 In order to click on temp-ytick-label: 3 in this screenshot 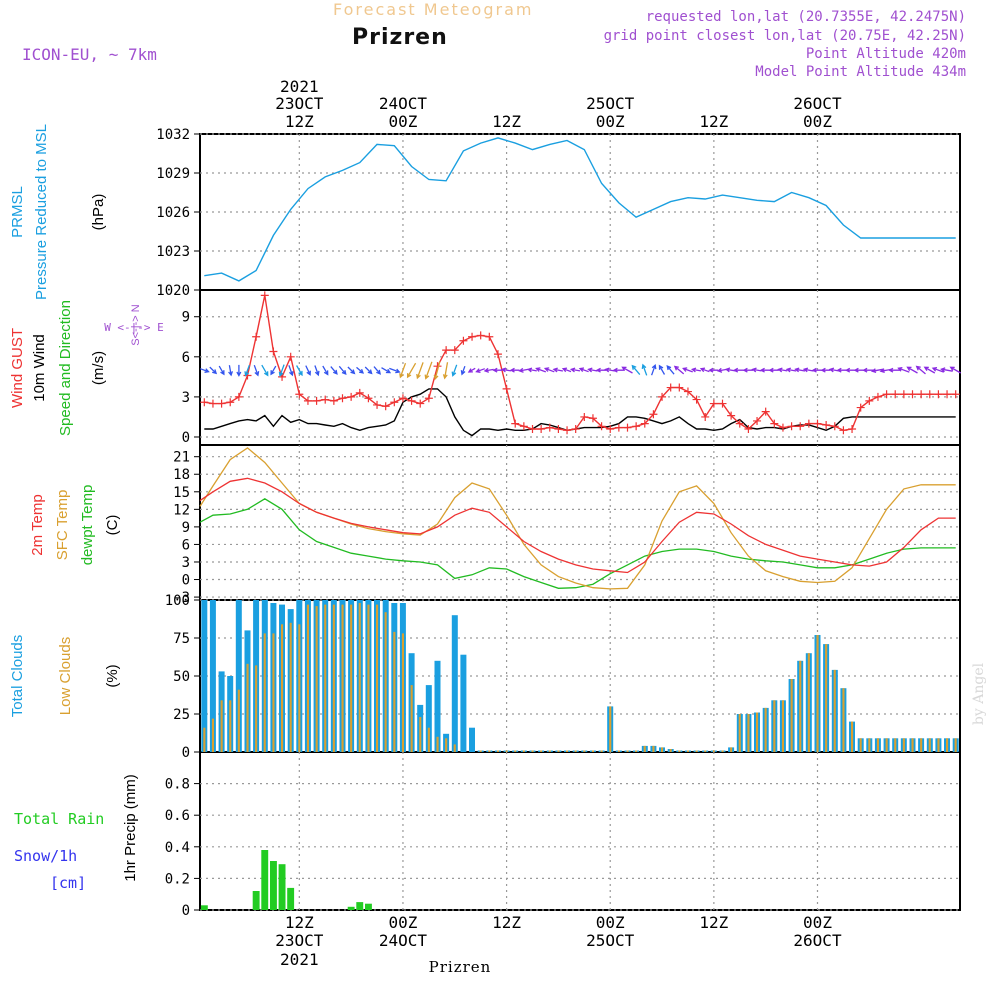, I will do `click(186, 563)`.